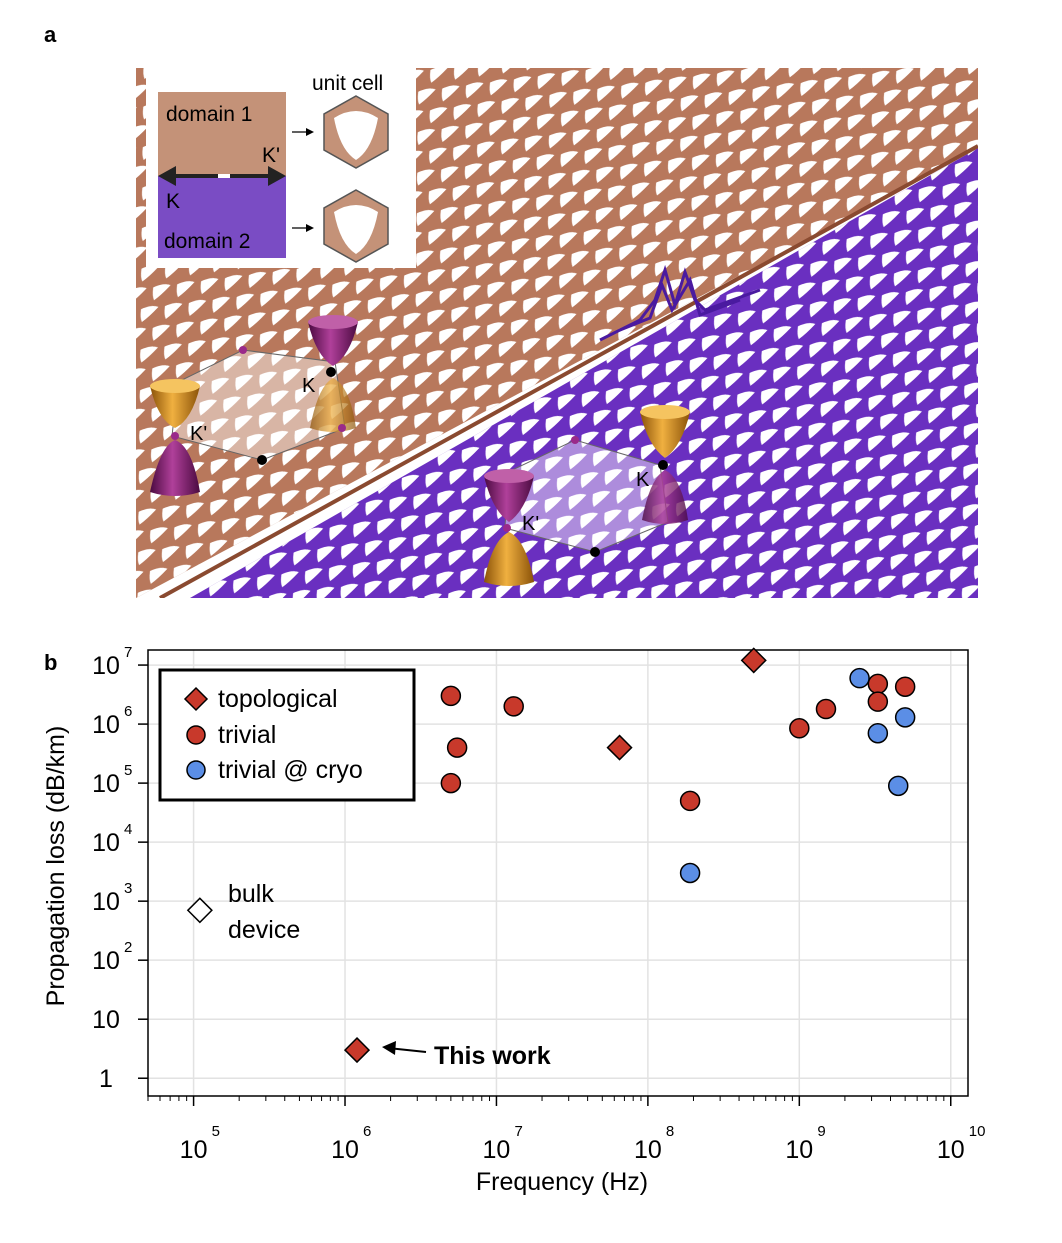 Image resolution: width=1062 pixels, height=1243 pixels. I want to click on legend-cryo-label: trivial @ cryo, so click(290, 770).